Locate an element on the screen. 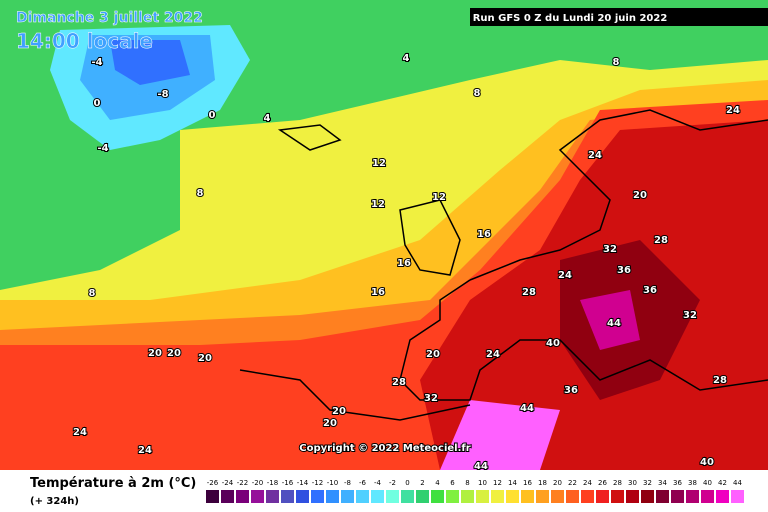 This screenshot has width=768, height=512. scale-label: 44 is located at coordinates (737, 483).